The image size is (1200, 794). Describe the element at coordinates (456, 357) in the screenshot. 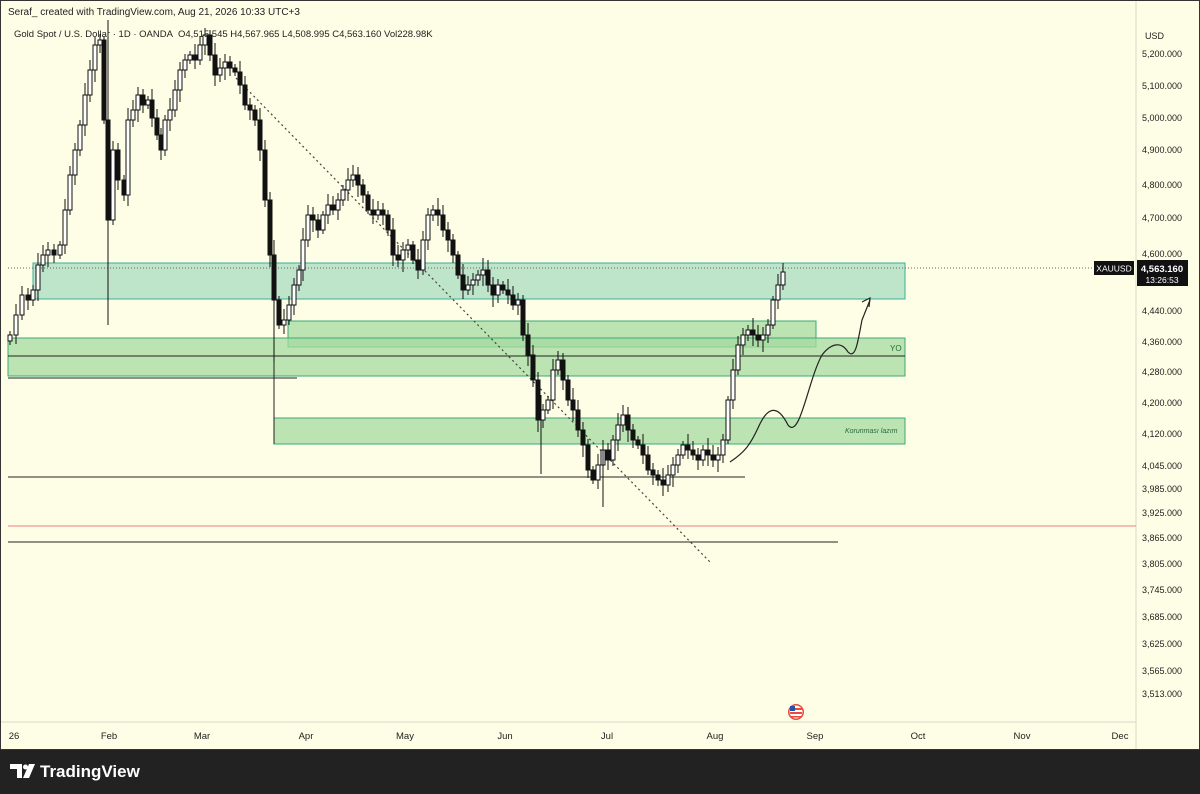

I see `zone-green-yo` at that location.